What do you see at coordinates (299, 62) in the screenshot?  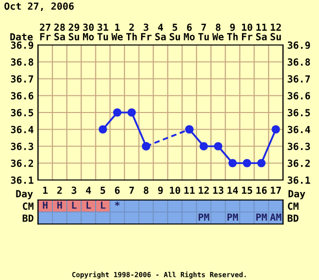 I see `y2-tick-label: 36.8` at bounding box center [299, 62].